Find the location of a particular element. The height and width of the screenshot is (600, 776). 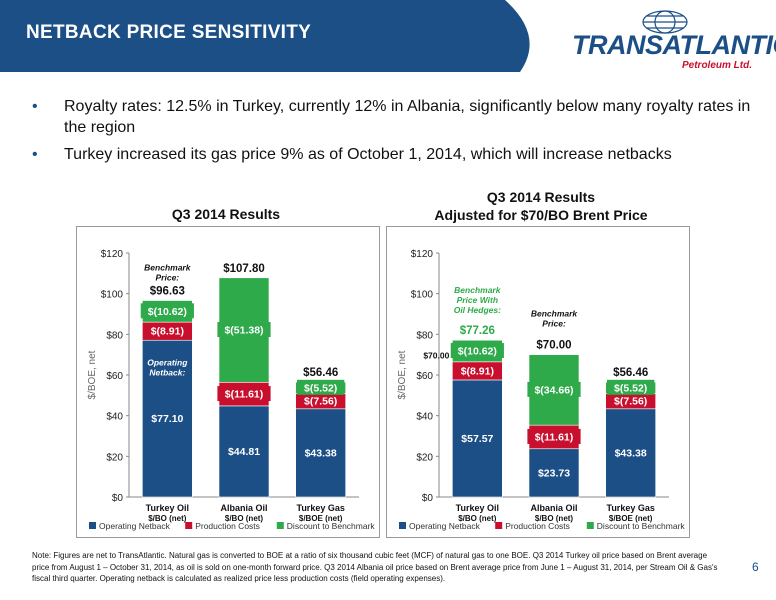

discount-label: $(34.66) is located at coordinates (553, 390).